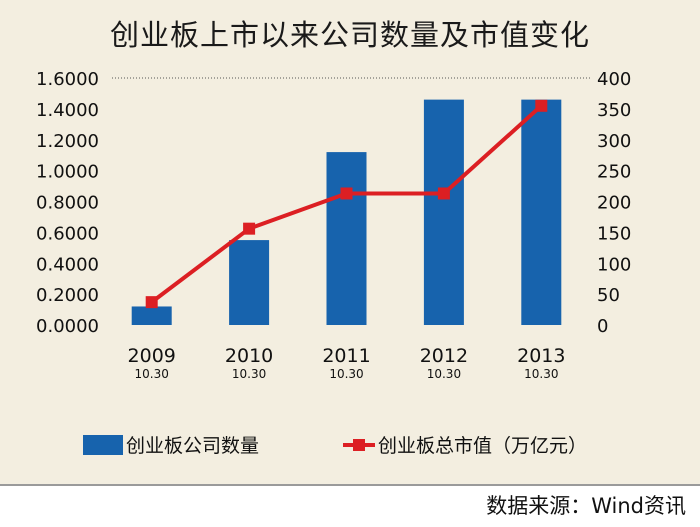  Describe the element at coordinates (614, 110) in the screenshot. I see `right-tick-label: 350` at that location.